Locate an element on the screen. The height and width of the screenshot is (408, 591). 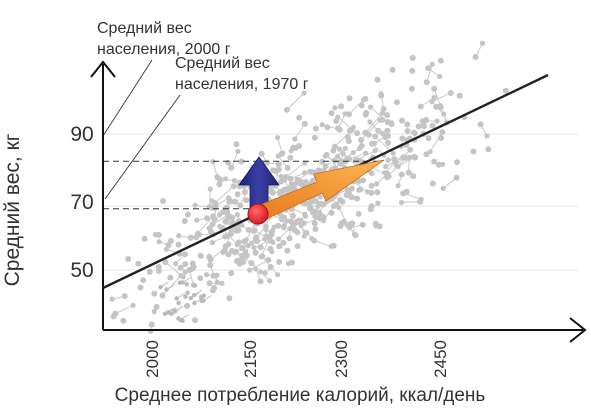
origin-point is located at coordinates (258, 214).